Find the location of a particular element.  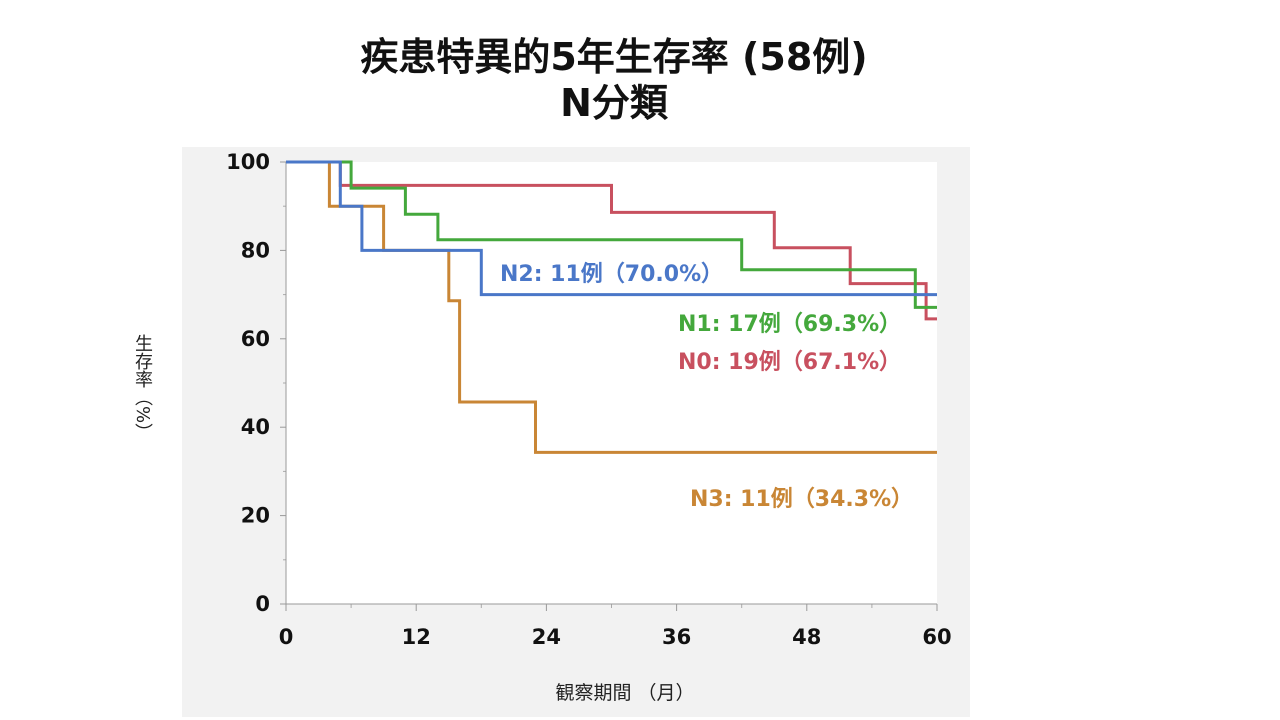

series-label-n0: N0: 19例（67.1%） is located at coordinates (789, 362).